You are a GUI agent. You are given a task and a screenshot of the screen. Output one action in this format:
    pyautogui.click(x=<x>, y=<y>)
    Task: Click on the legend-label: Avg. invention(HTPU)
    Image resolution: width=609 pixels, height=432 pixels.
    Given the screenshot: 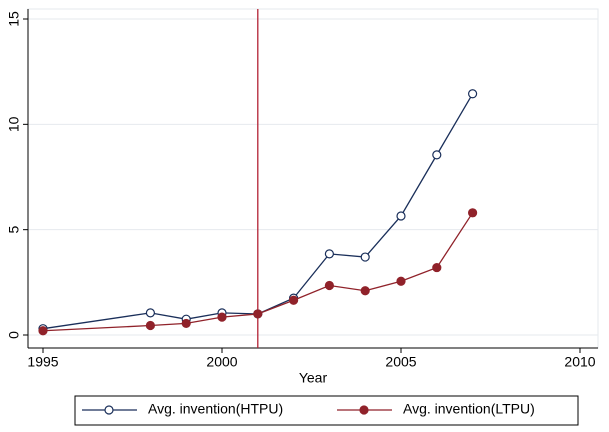 What is the action you would take?
    pyautogui.click(x=215, y=409)
    